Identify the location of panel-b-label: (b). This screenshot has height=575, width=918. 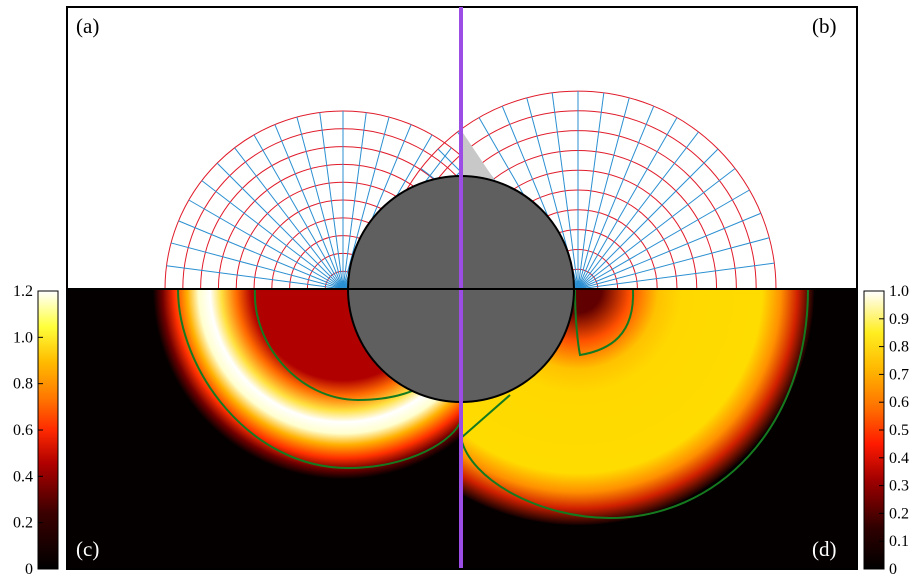
(824, 26).